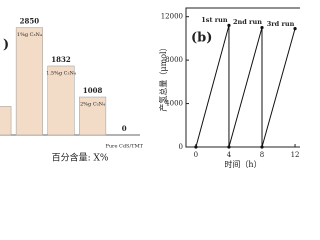 Image resolution: width=320 pixels, height=240 pixels. I want to click on y-tick-label: 12000, so click(172, 17).